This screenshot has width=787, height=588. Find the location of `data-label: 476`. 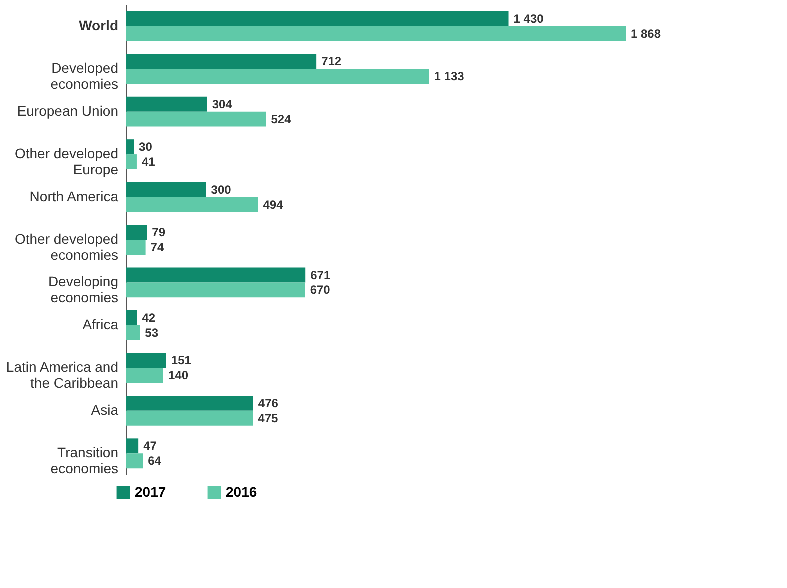

data-label: 476 is located at coordinates (268, 403).